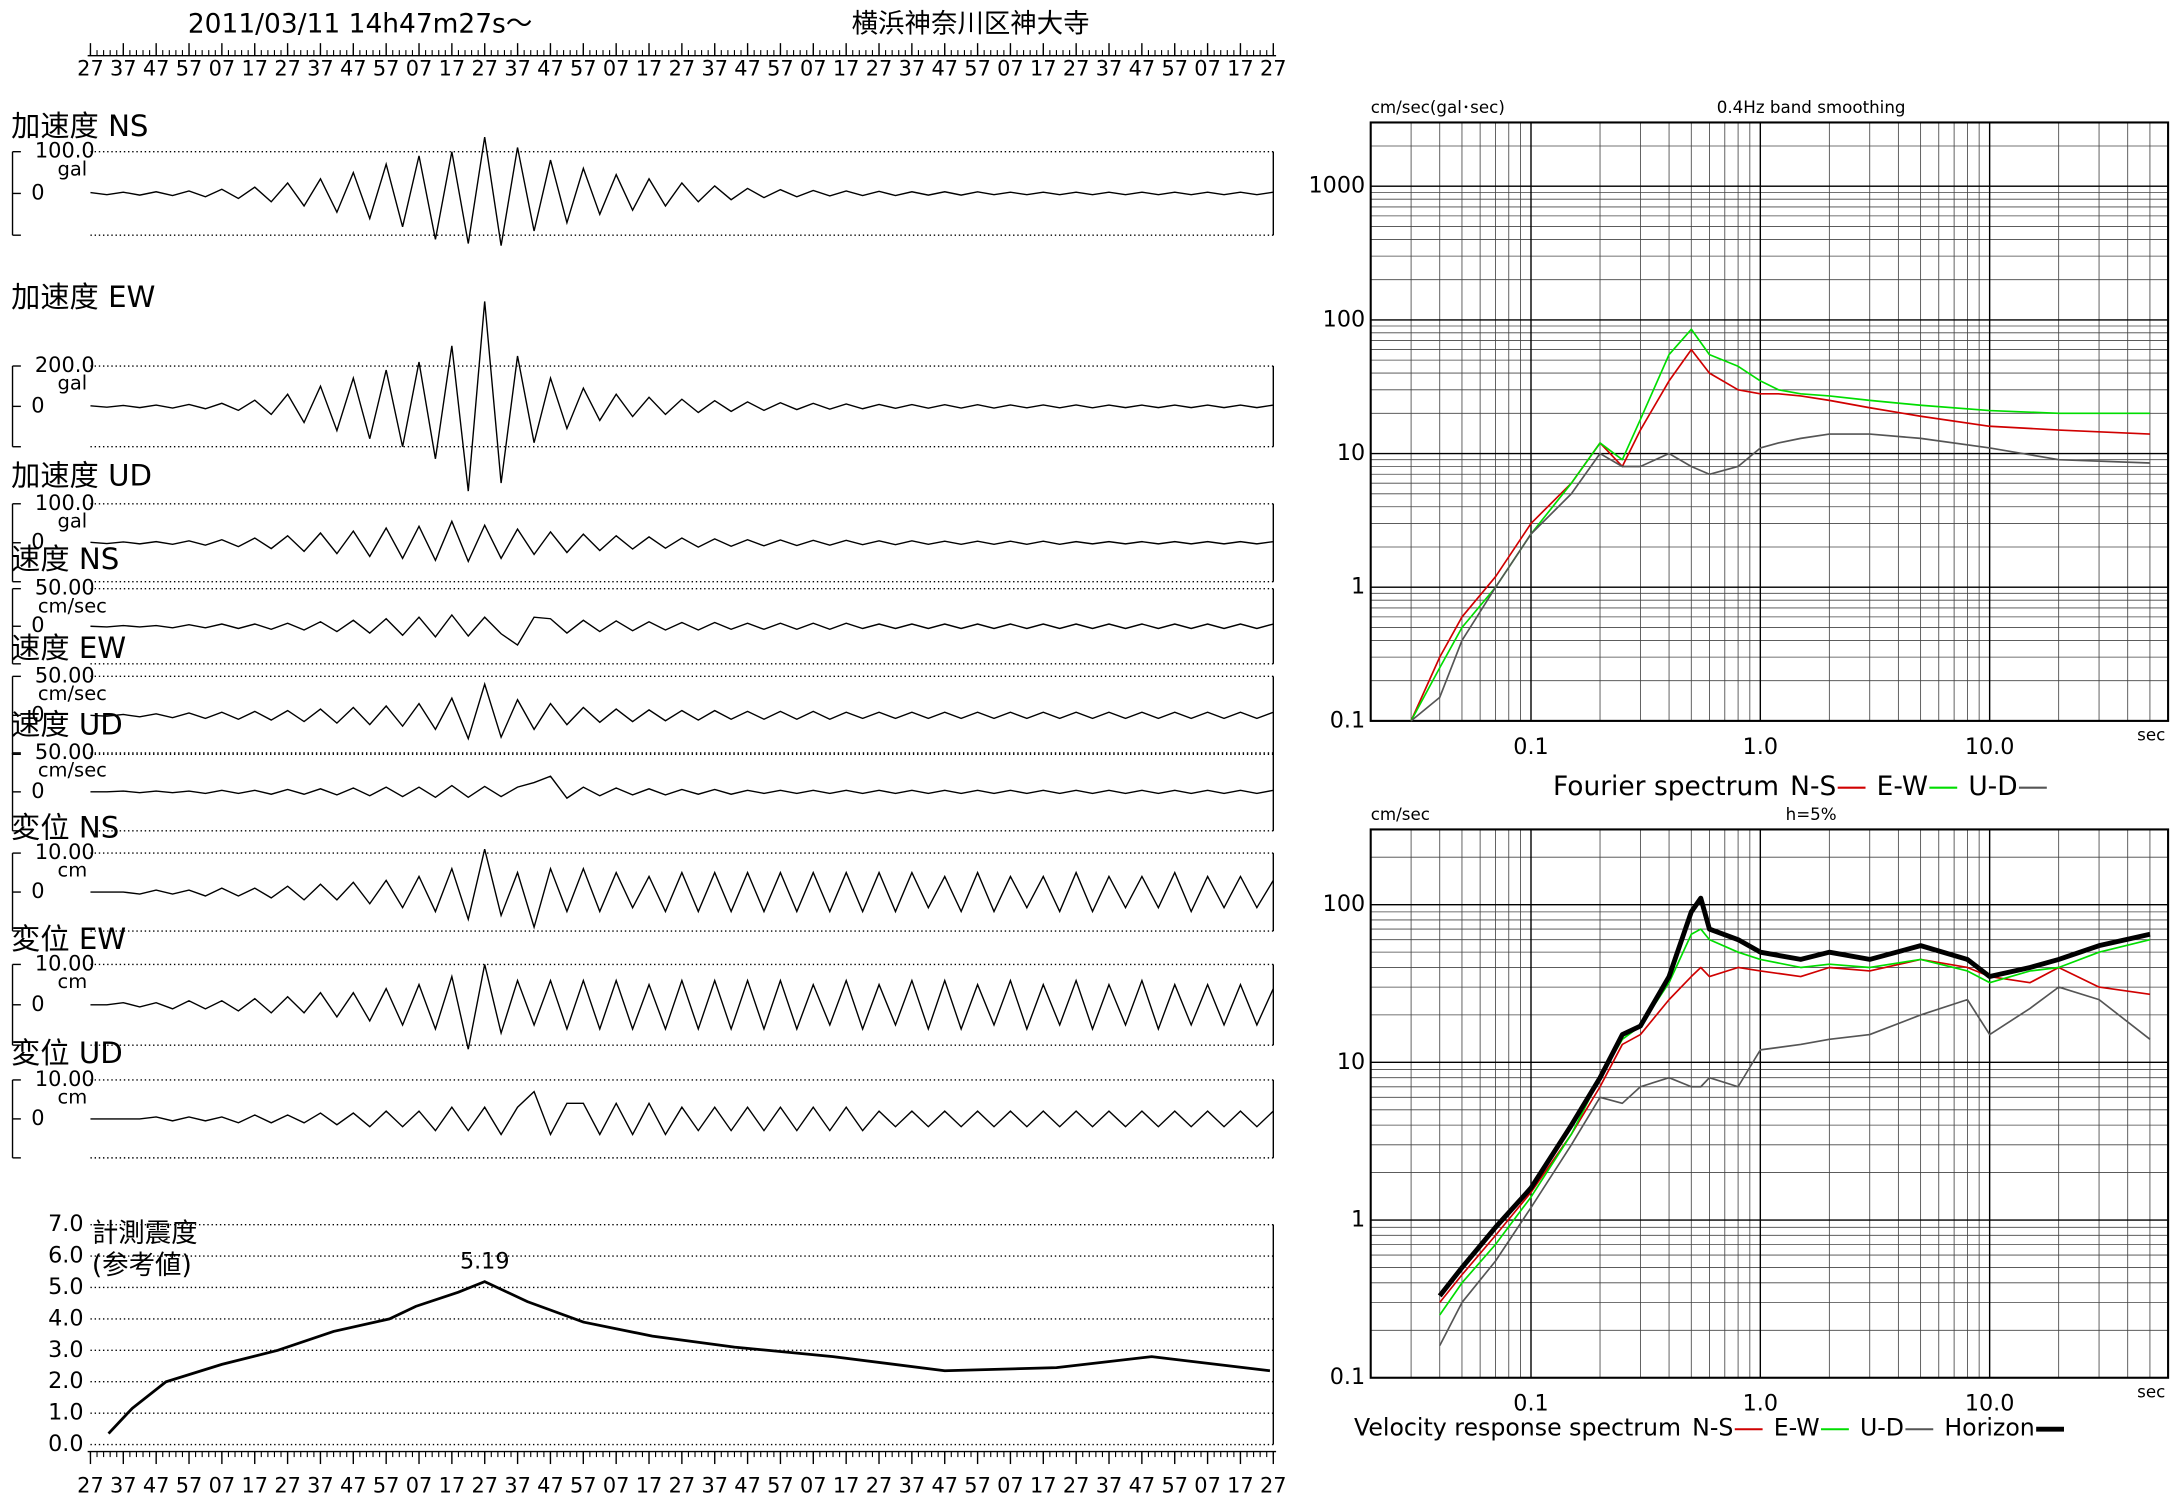 The height and width of the screenshot is (1503, 2182). I want to click on trace-name: 加速度 UD, so click(81, 475).